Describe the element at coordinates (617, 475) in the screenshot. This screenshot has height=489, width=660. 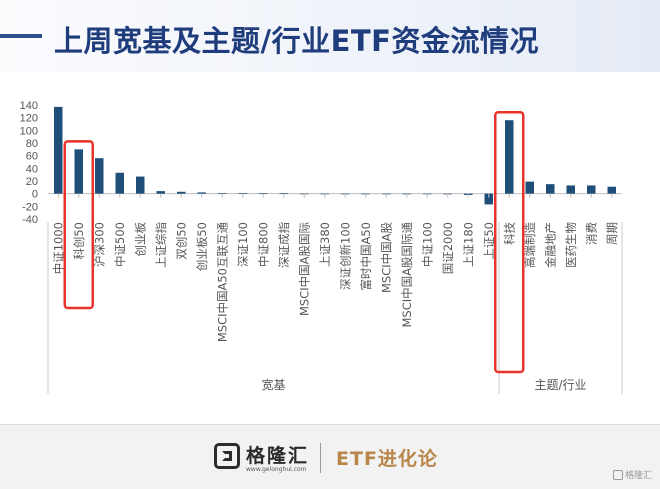
I see `watermark-icon` at that location.